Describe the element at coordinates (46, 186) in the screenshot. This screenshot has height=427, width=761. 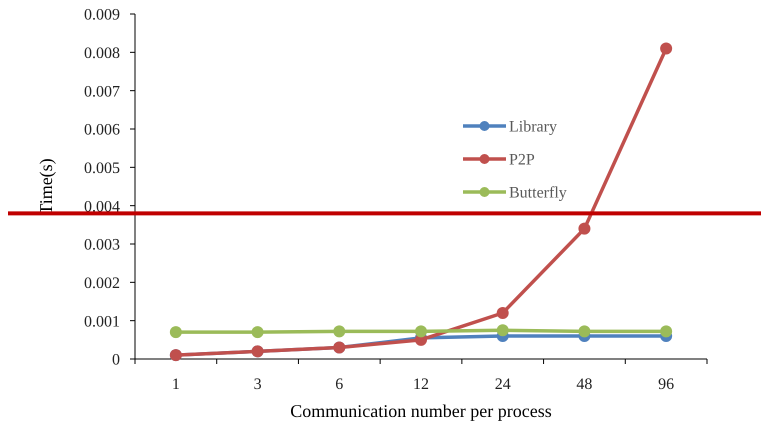
I see `y-axis-title: Time(s)` at that location.